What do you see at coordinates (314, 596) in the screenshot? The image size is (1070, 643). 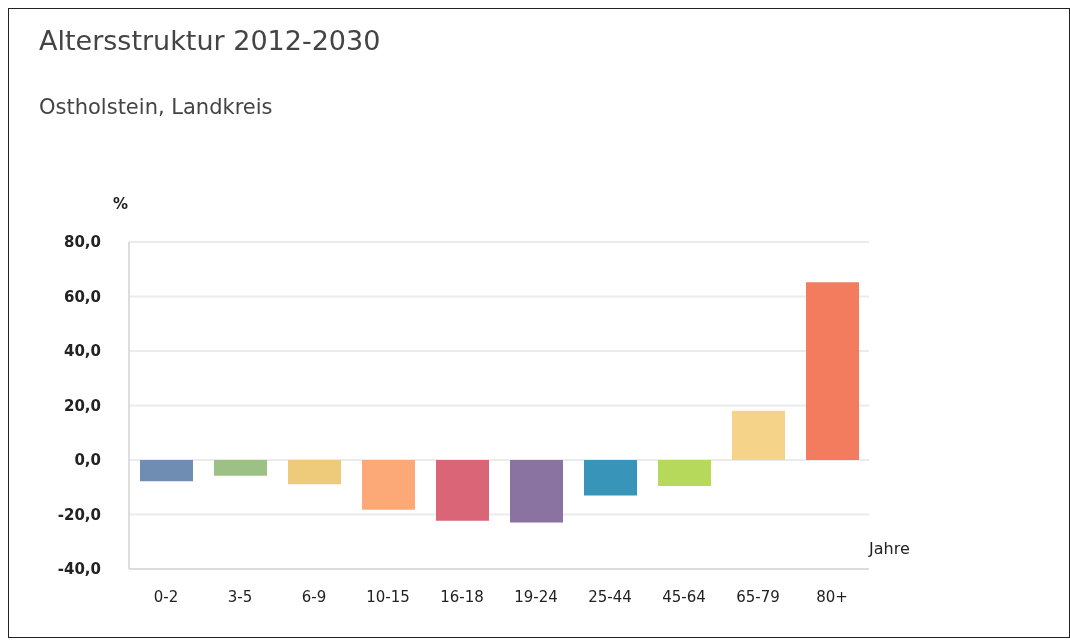 I see `x-tick-label: 6-9` at bounding box center [314, 596].